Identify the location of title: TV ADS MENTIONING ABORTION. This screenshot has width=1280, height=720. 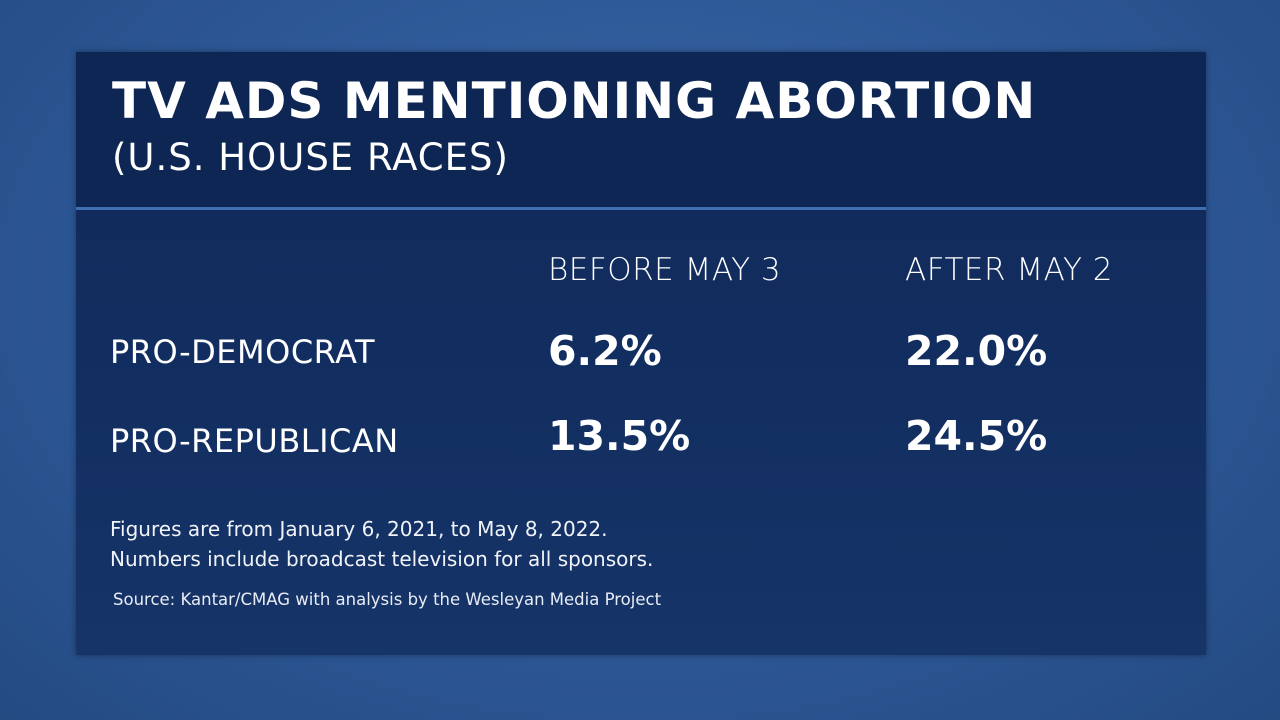
(574, 101).